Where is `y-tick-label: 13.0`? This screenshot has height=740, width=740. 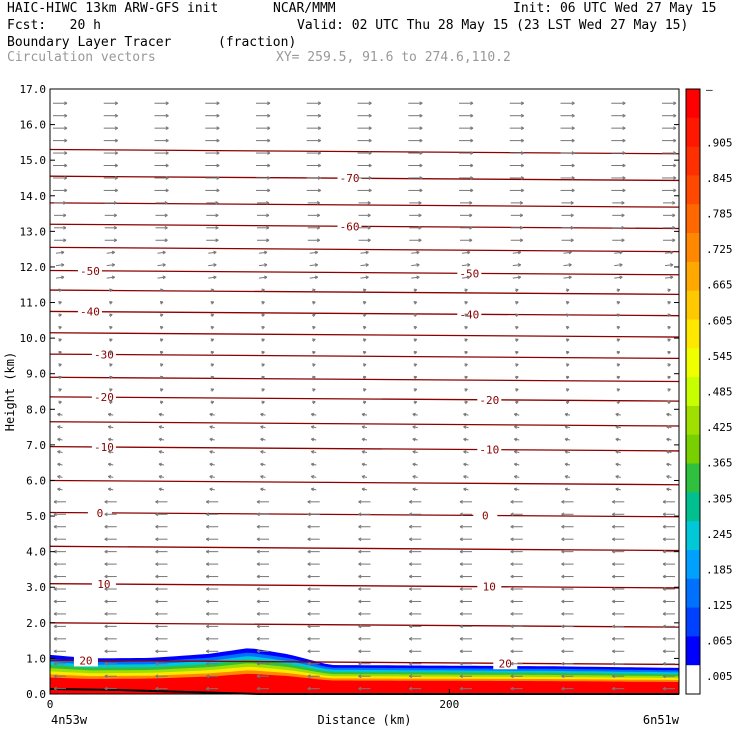
y-tick-label: 13.0 is located at coordinates (33, 231).